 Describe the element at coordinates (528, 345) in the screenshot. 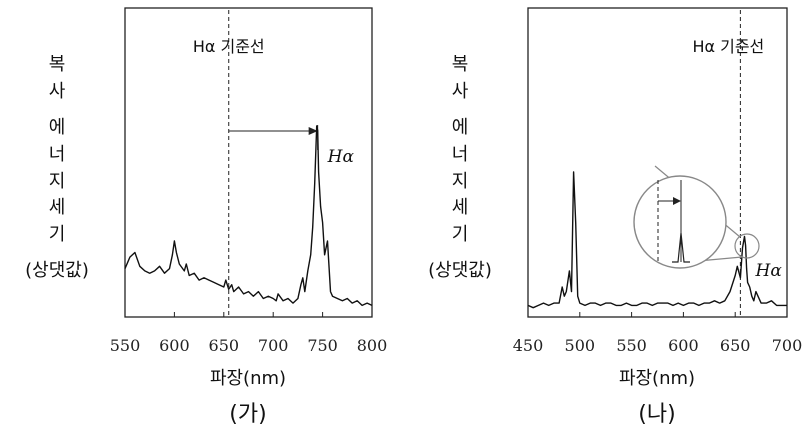

I see `x-tick-label: 450` at that location.